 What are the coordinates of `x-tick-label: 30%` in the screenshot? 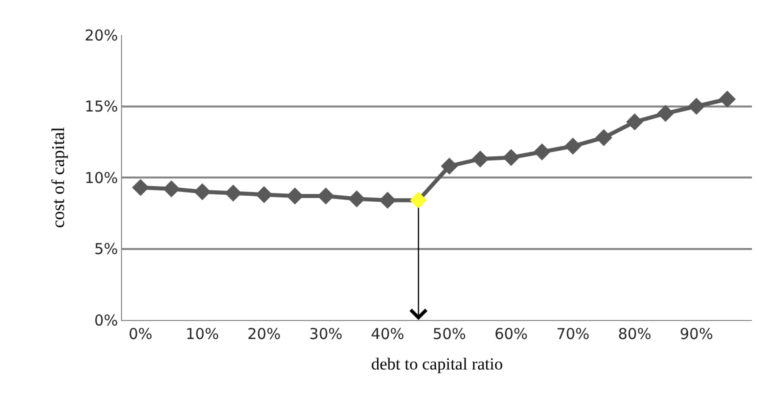 It's located at (325, 334).